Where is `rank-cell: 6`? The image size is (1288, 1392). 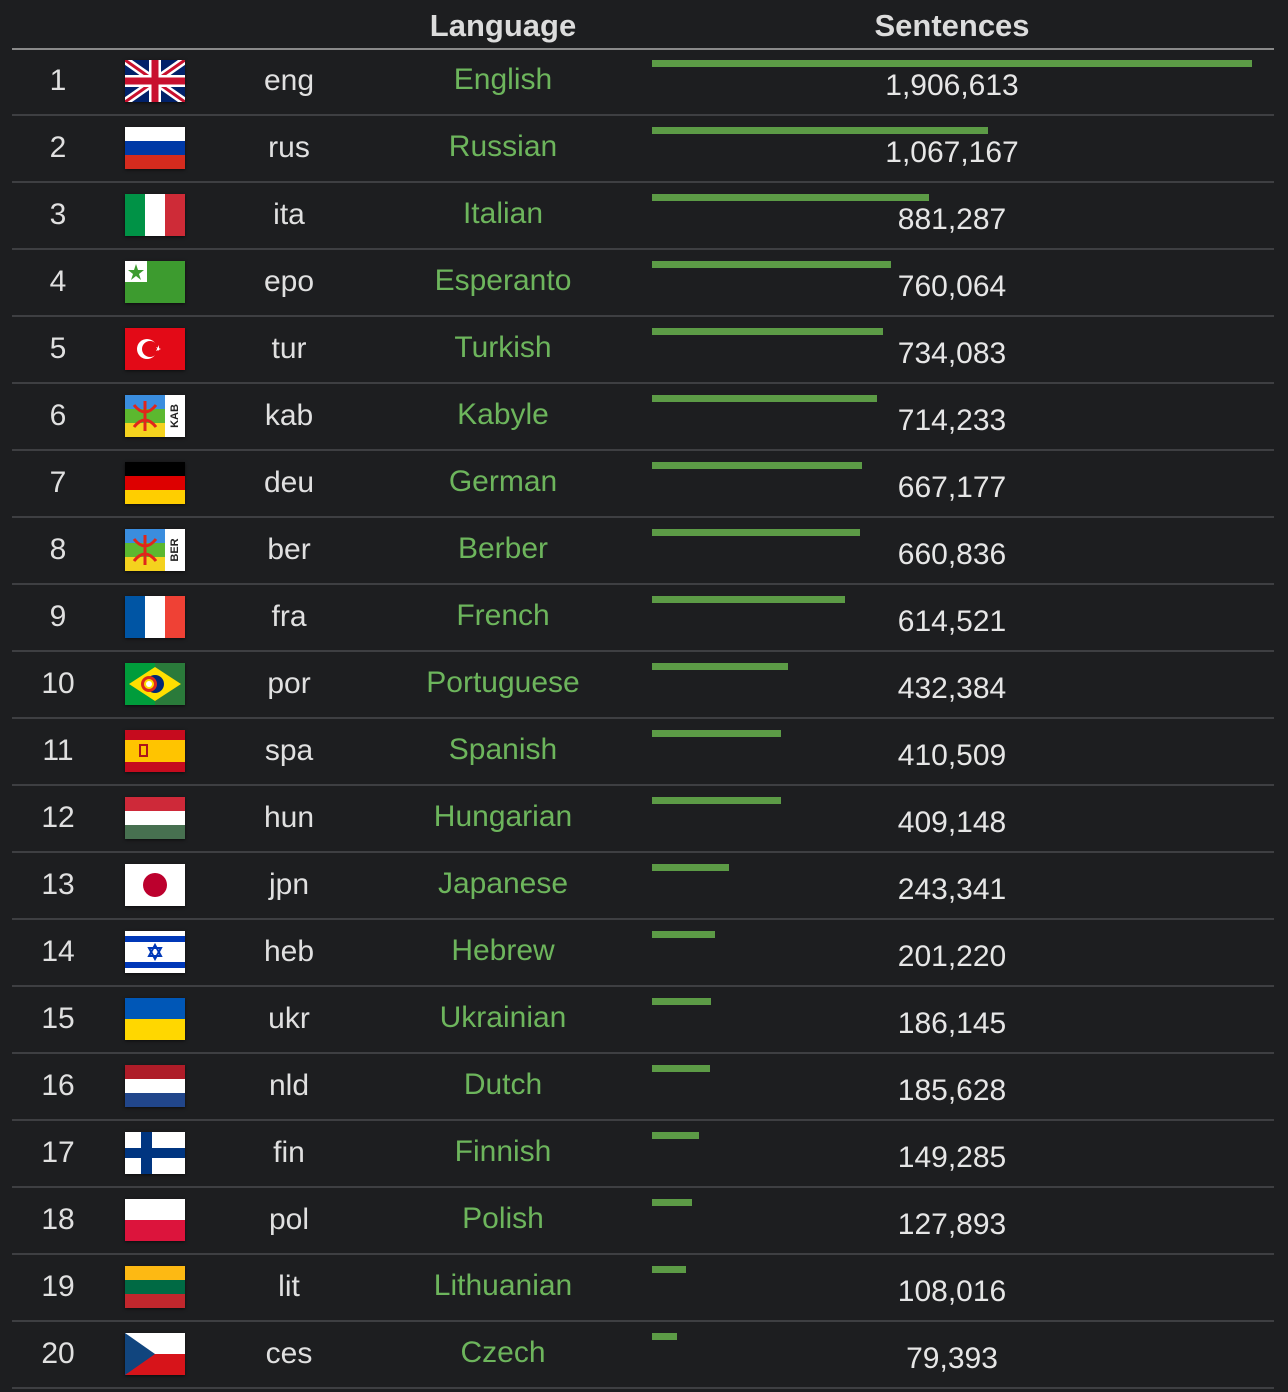
rank-cell: 6 is located at coordinates (58, 415).